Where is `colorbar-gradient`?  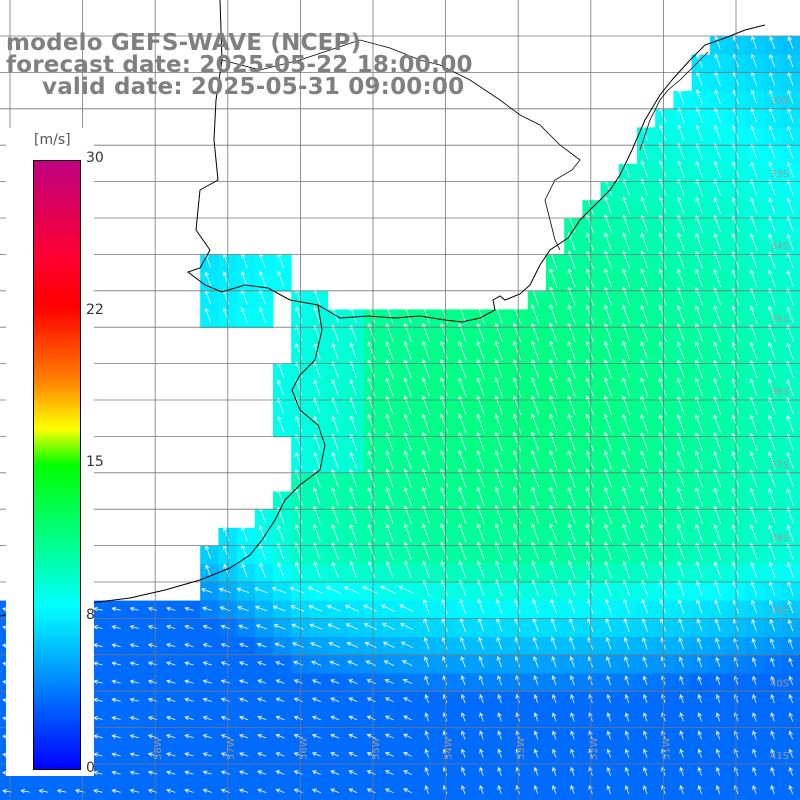 colorbar-gradient is located at coordinates (57, 465).